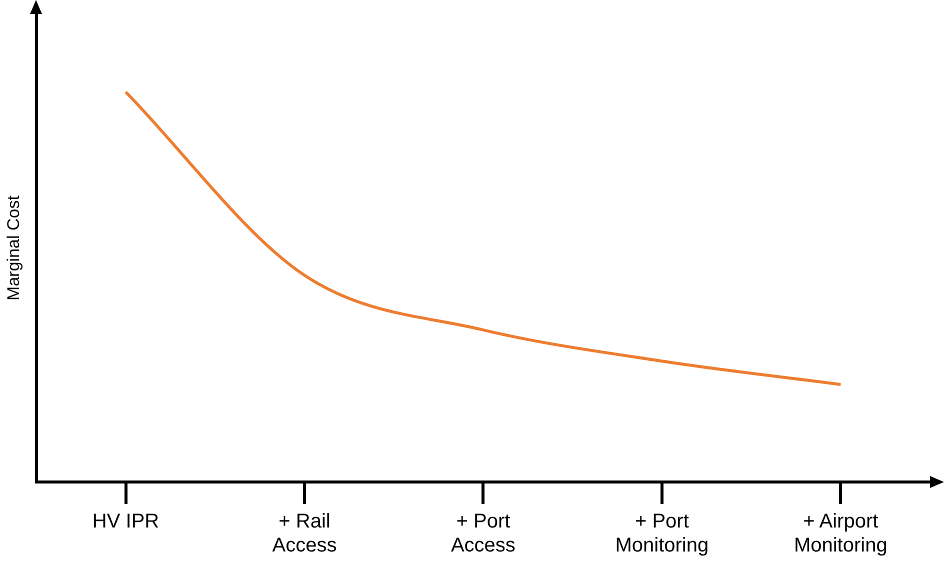 The width and height of the screenshot is (944, 568). Describe the element at coordinates (126, 521) in the screenshot. I see `x-tick-label: HV IPR` at that location.